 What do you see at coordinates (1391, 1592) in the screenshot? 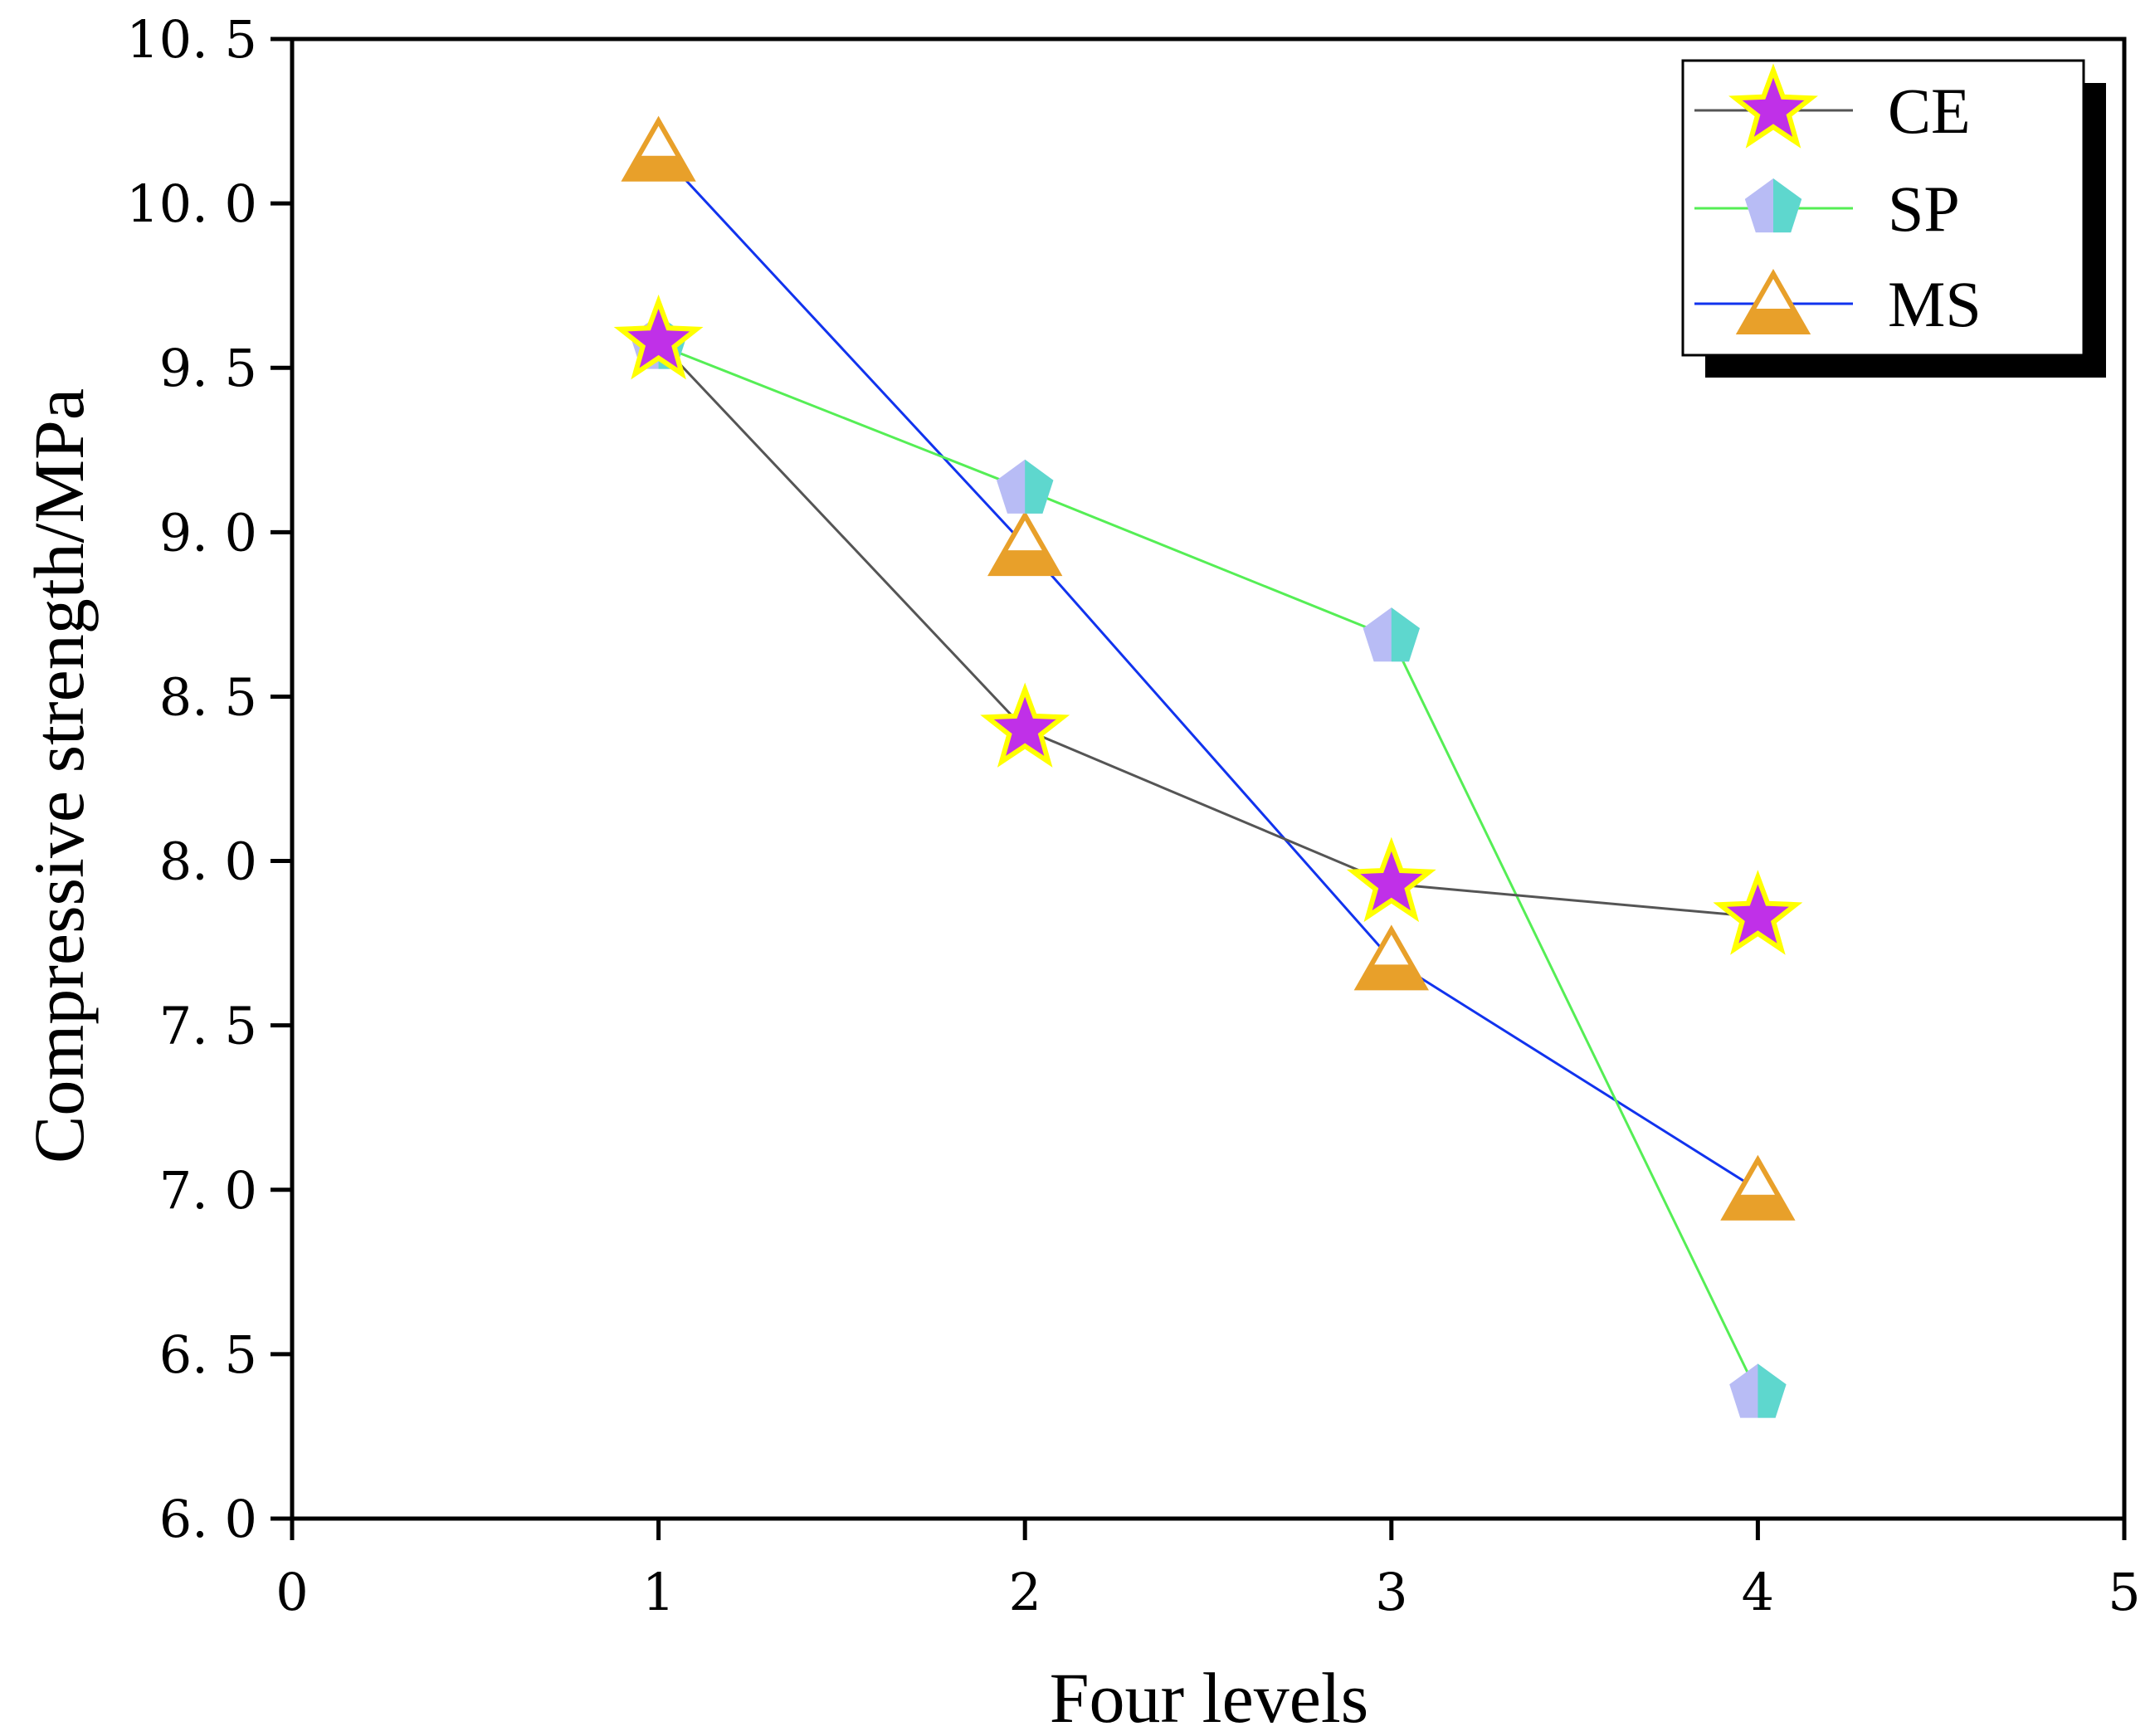
I see `x-tick-label: 3` at bounding box center [1391, 1592].